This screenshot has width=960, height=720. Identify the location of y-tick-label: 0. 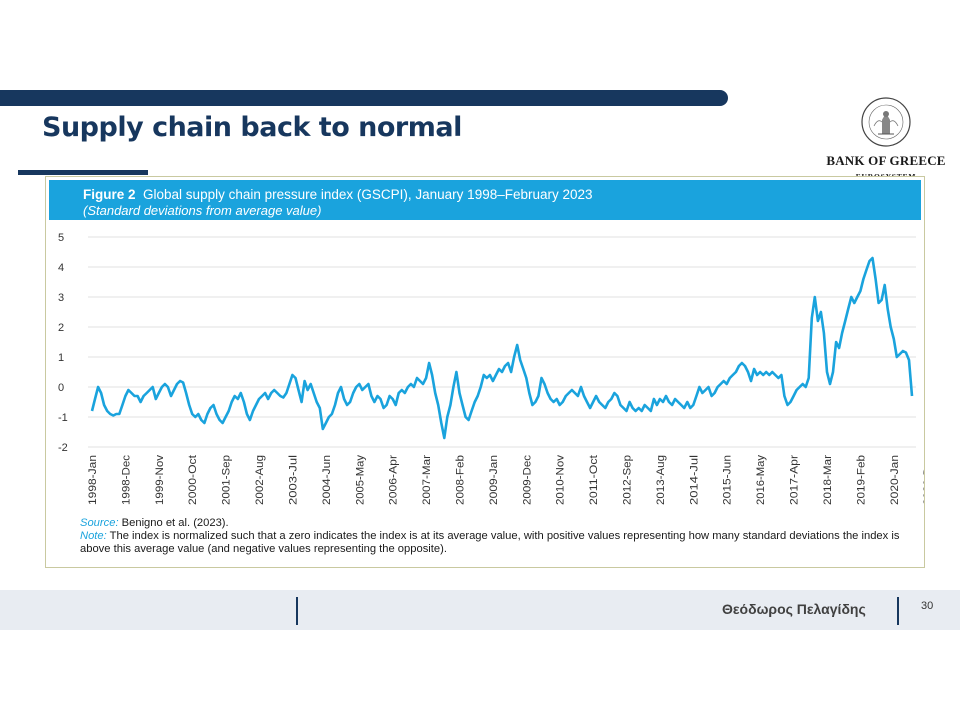
(61, 388).